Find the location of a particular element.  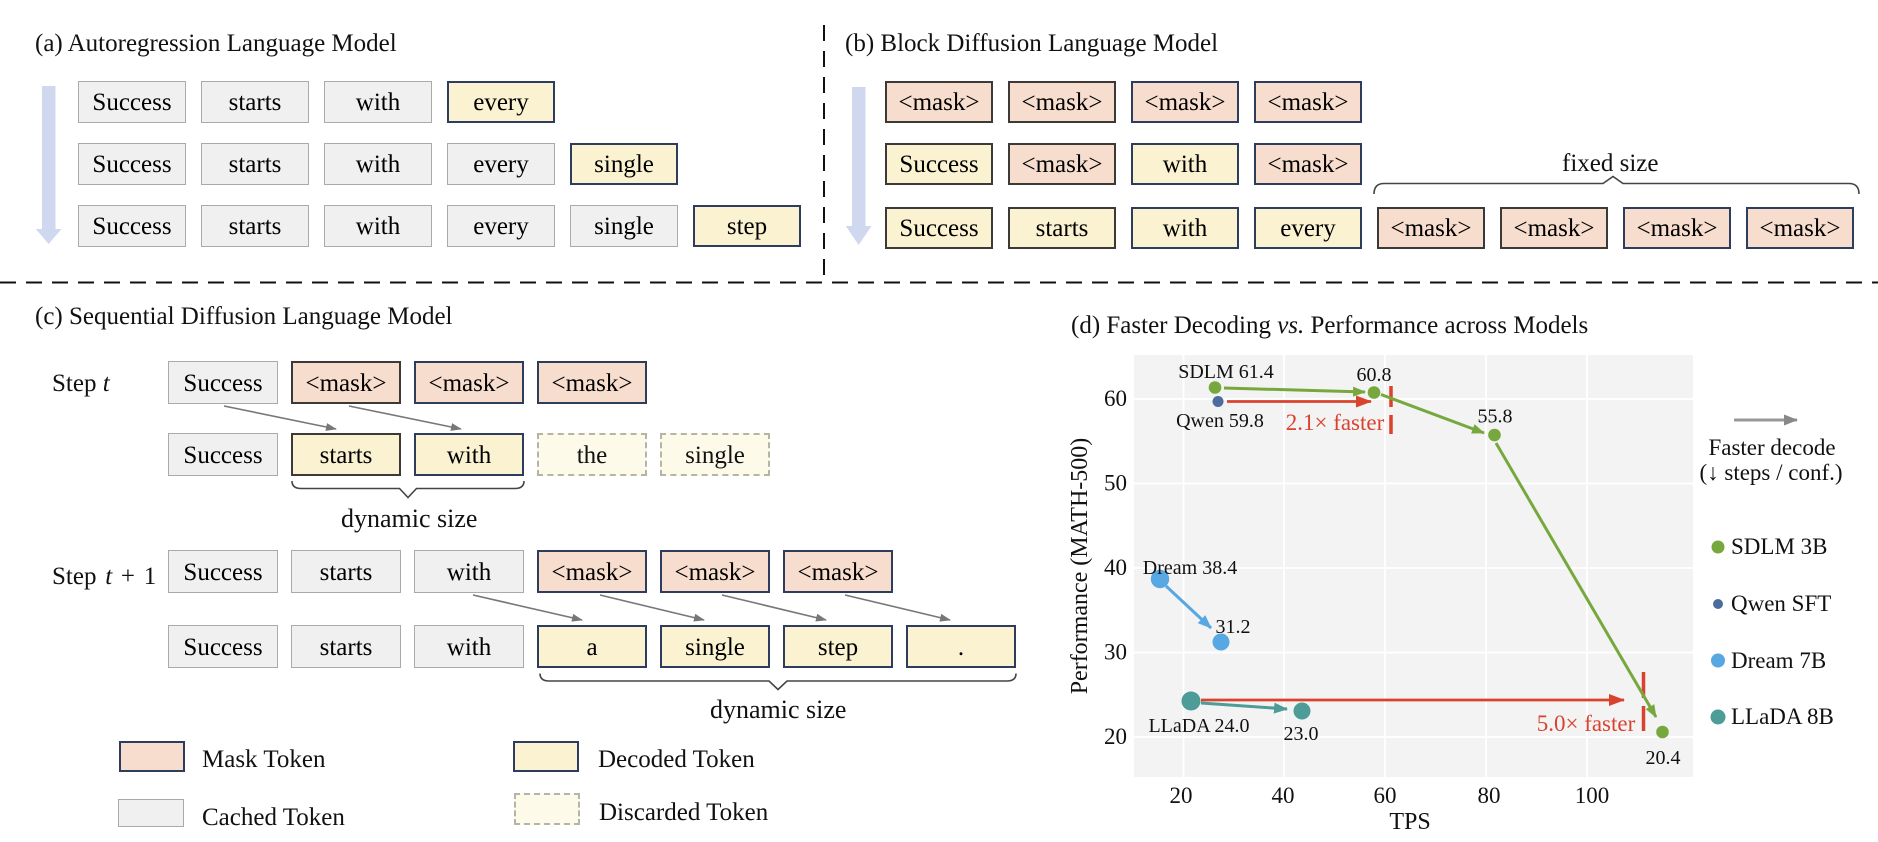

svg-text: 5.0× faster is located at coordinates (1586, 723).